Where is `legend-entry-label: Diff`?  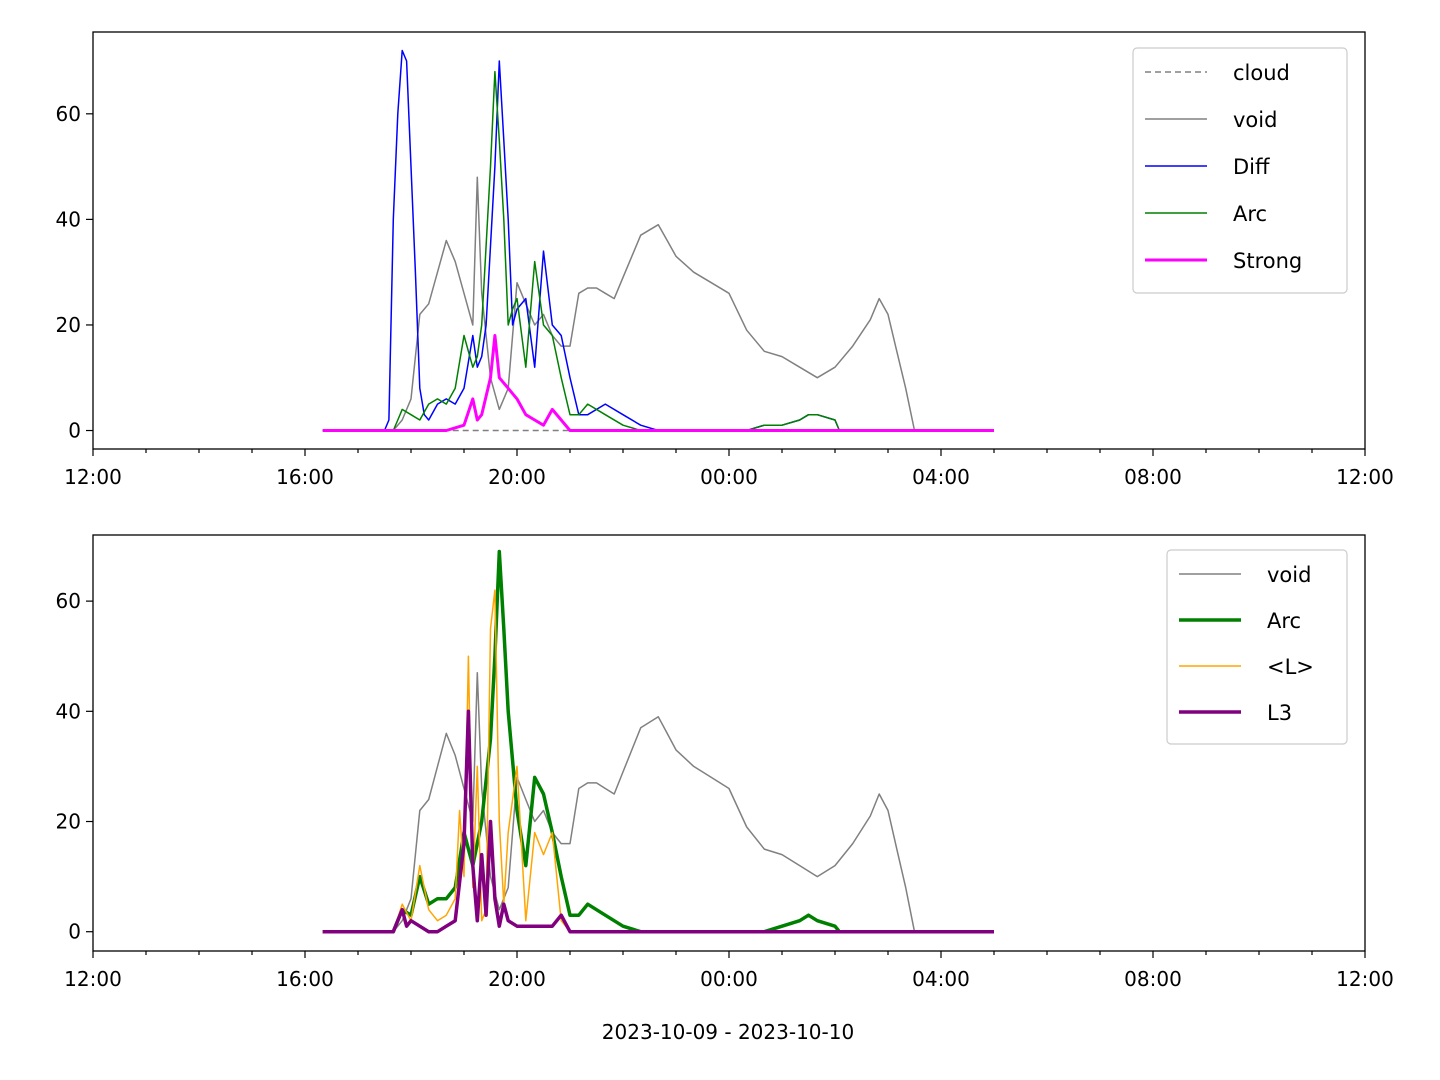
legend-entry-label: Diff is located at coordinates (1251, 167).